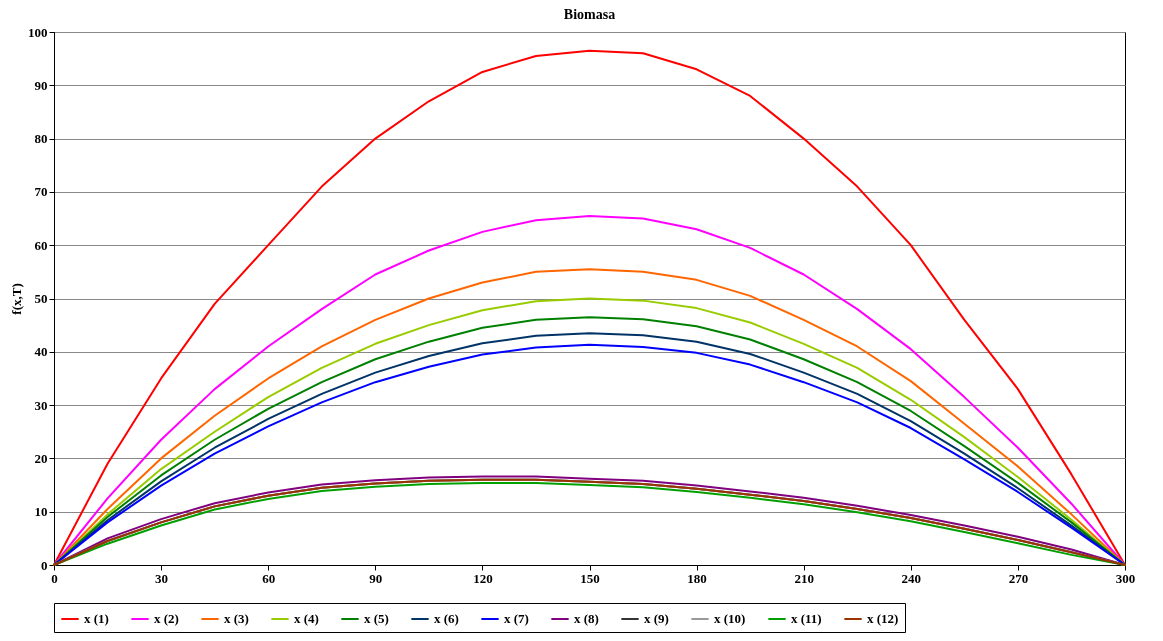 The height and width of the screenshot is (641, 1163). Describe the element at coordinates (41, 245) in the screenshot. I see `y-tick-label: 60` at that location.